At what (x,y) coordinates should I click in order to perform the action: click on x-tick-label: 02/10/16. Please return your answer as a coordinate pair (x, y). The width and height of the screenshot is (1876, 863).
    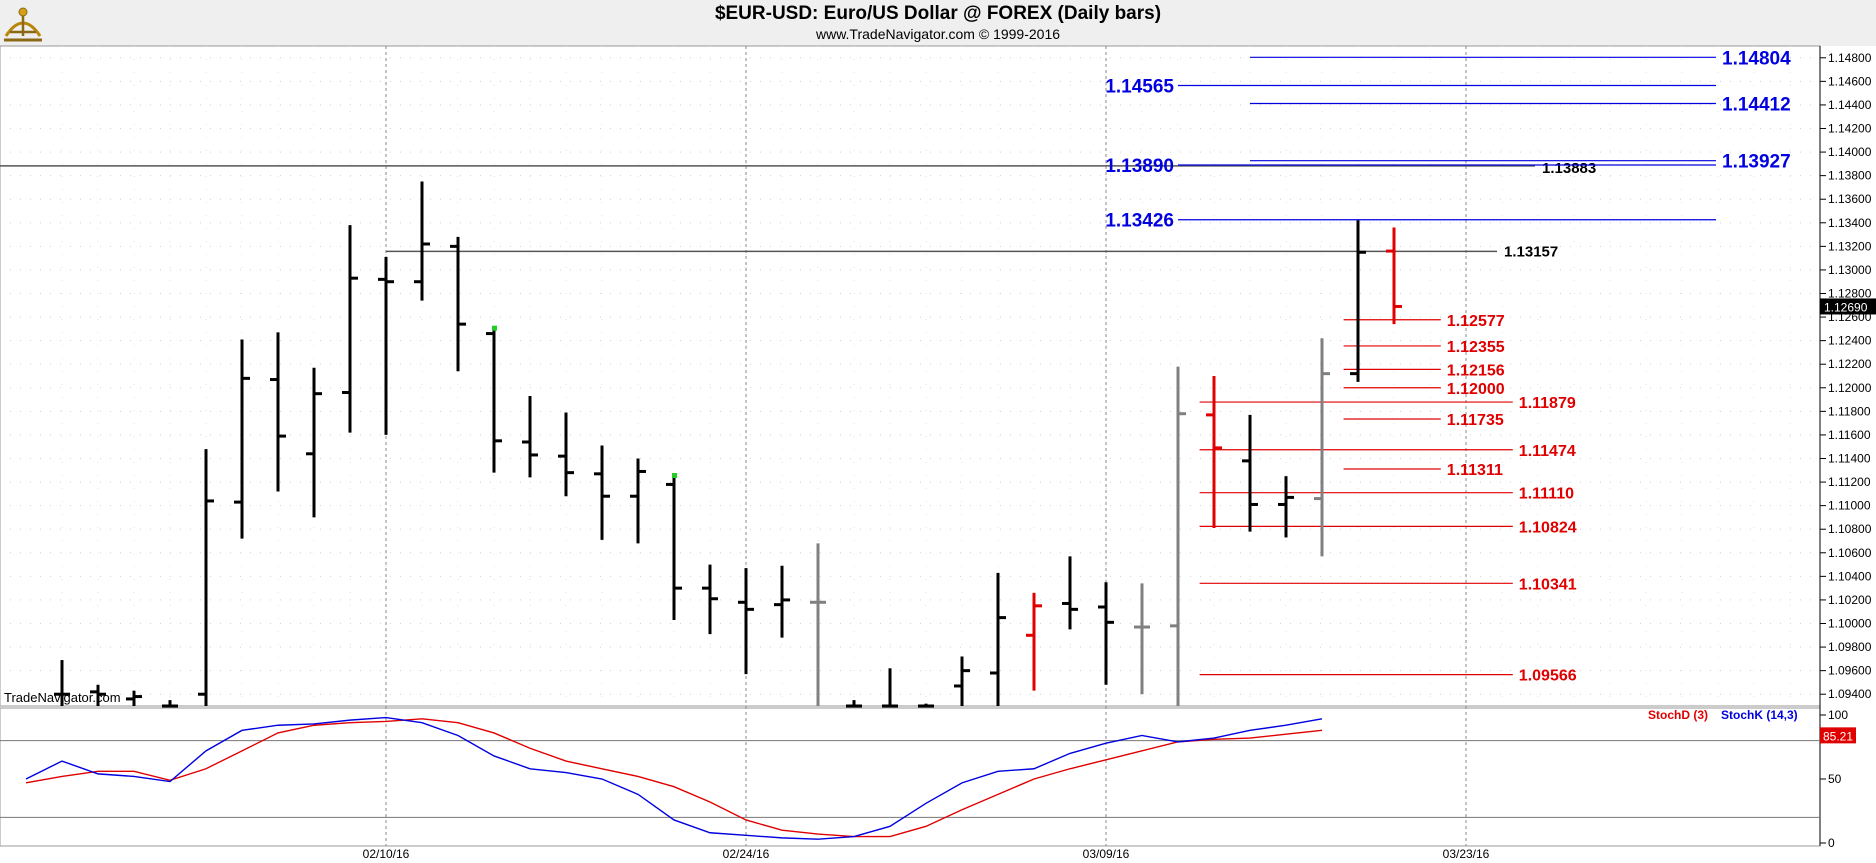
    Looking at the image, I should click on (386, 854).